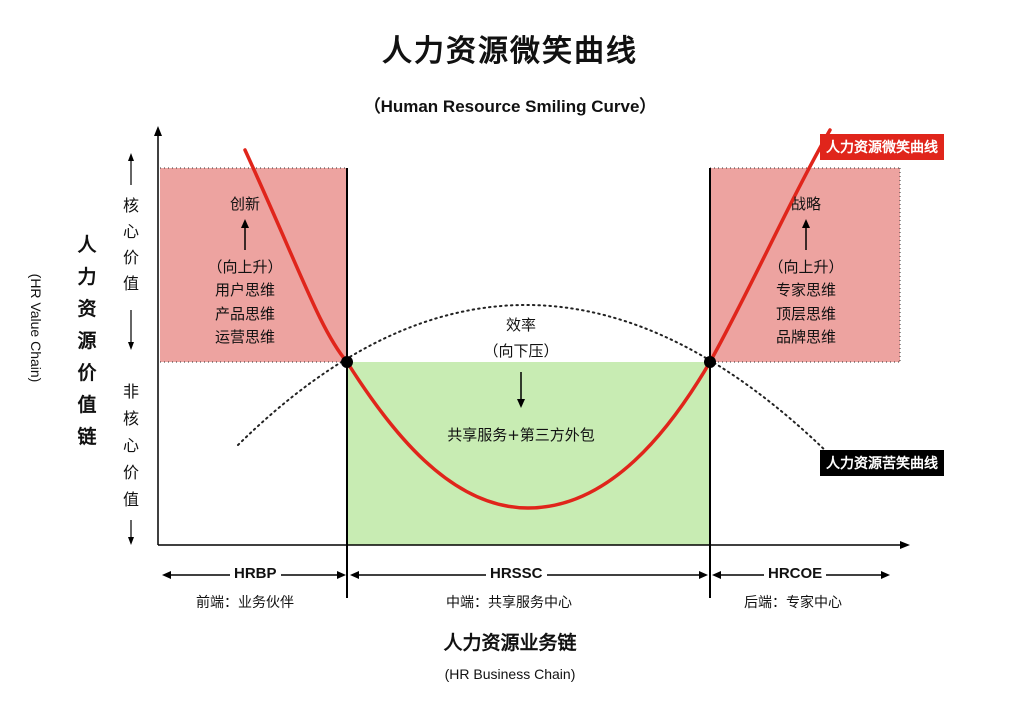  Describe the element at coordinates (510, 674) in the screenshot. I see `x-axis-title-en: (HR Business Chain)` at that location.